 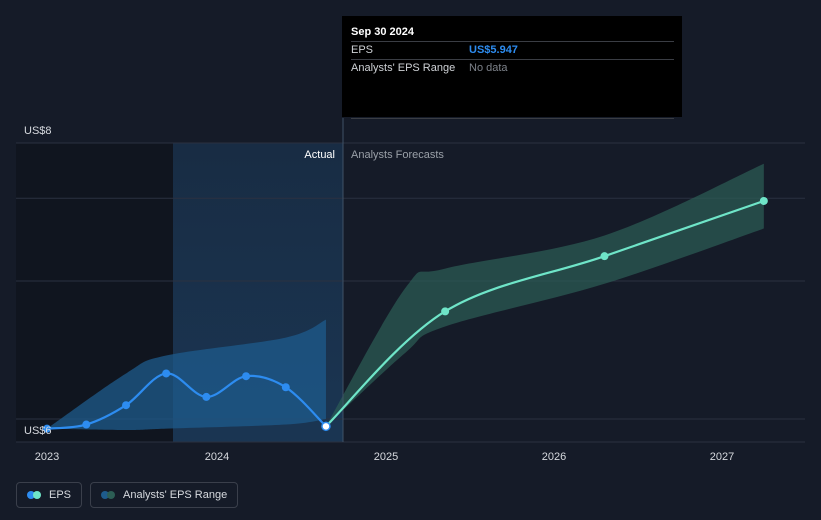 What do you see at coordinates (362, 50) in the screenshot?
I see `tooltip-eps-label: EPS` at bounding box center [362, 50].